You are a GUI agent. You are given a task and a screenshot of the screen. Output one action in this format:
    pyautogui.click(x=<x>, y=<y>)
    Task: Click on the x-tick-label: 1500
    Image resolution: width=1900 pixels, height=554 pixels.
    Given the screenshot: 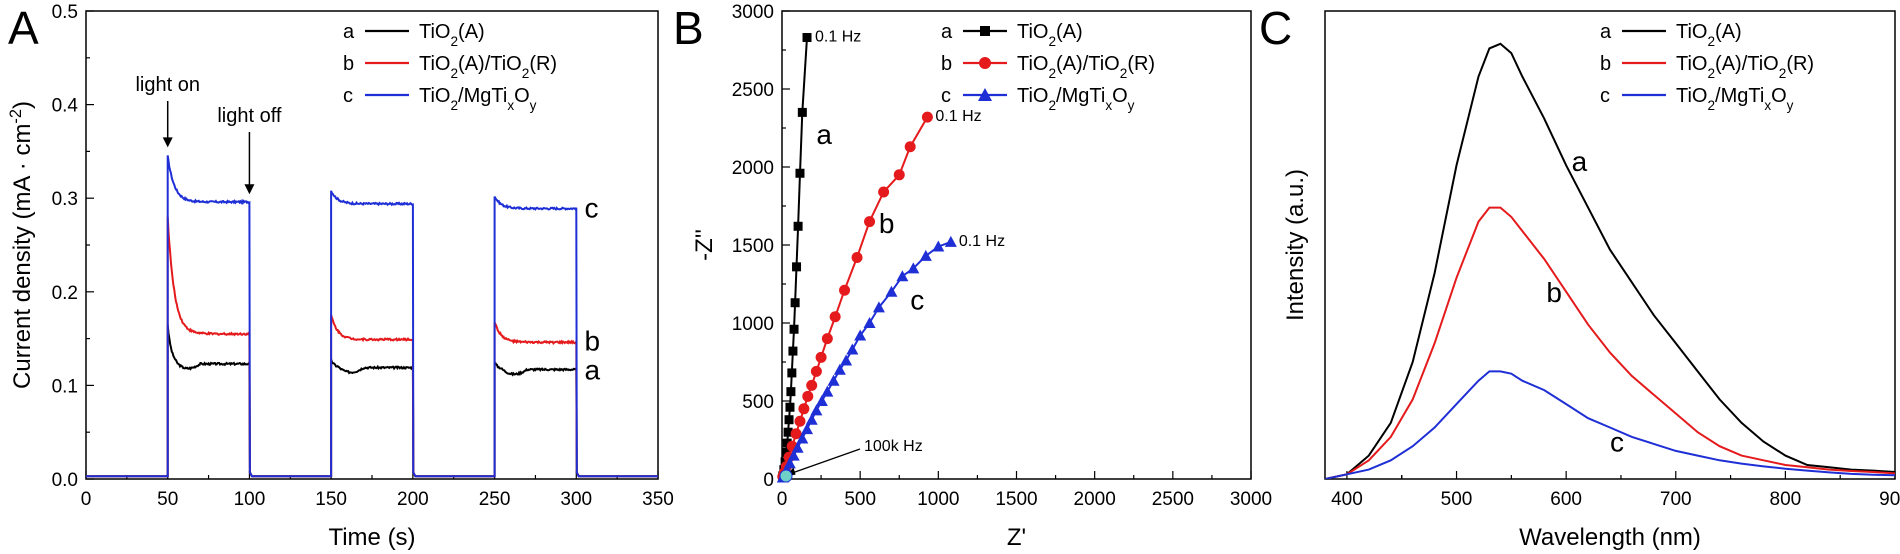 What is the action you would take?
    pyautogui.click(x=1016, y=499)
    